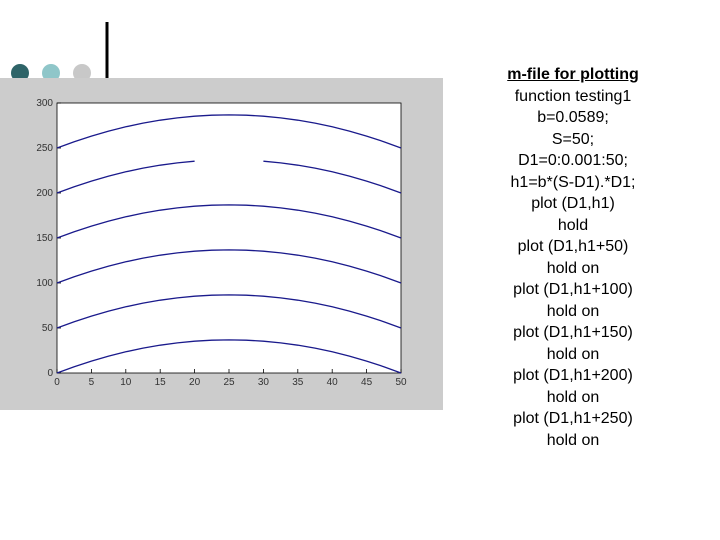 The image size is (720, 540). What do you see at coordinates (229, 382) in the screenshot?
I see `x-tick-label: 25` at bounding box center [229, 382].